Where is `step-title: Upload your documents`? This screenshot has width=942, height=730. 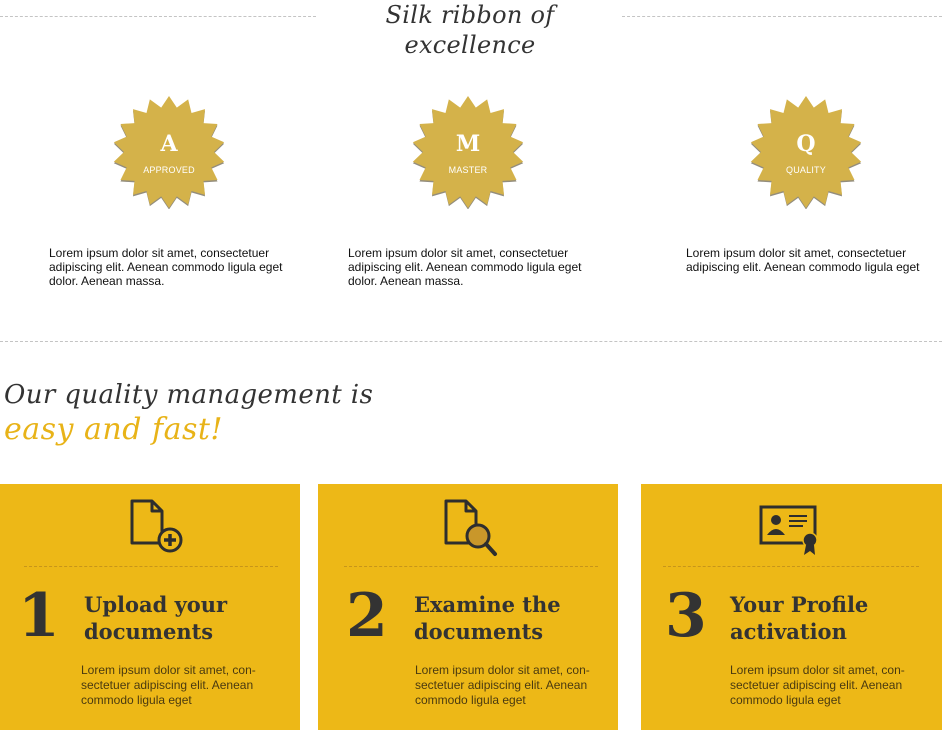 step-title: Upload your documents is located at coordinates (156, 618).